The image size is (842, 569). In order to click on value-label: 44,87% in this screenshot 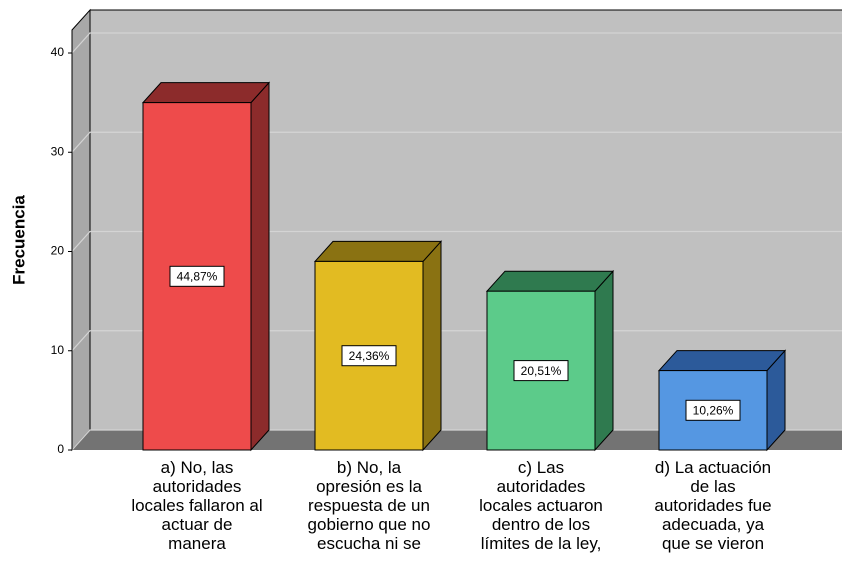, I will do `click(197, 276)`.